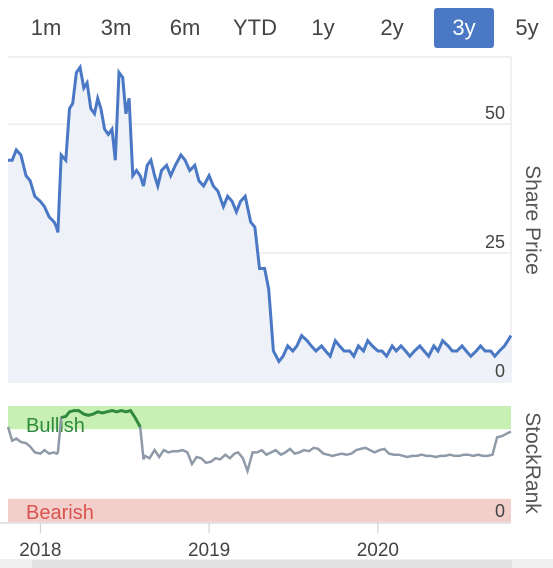 This screenshot has width=553, height=568. Describe the element at coordinates (255, 541) in the screenshot. I see `x-axis: 2018 2019 2020` at that location.